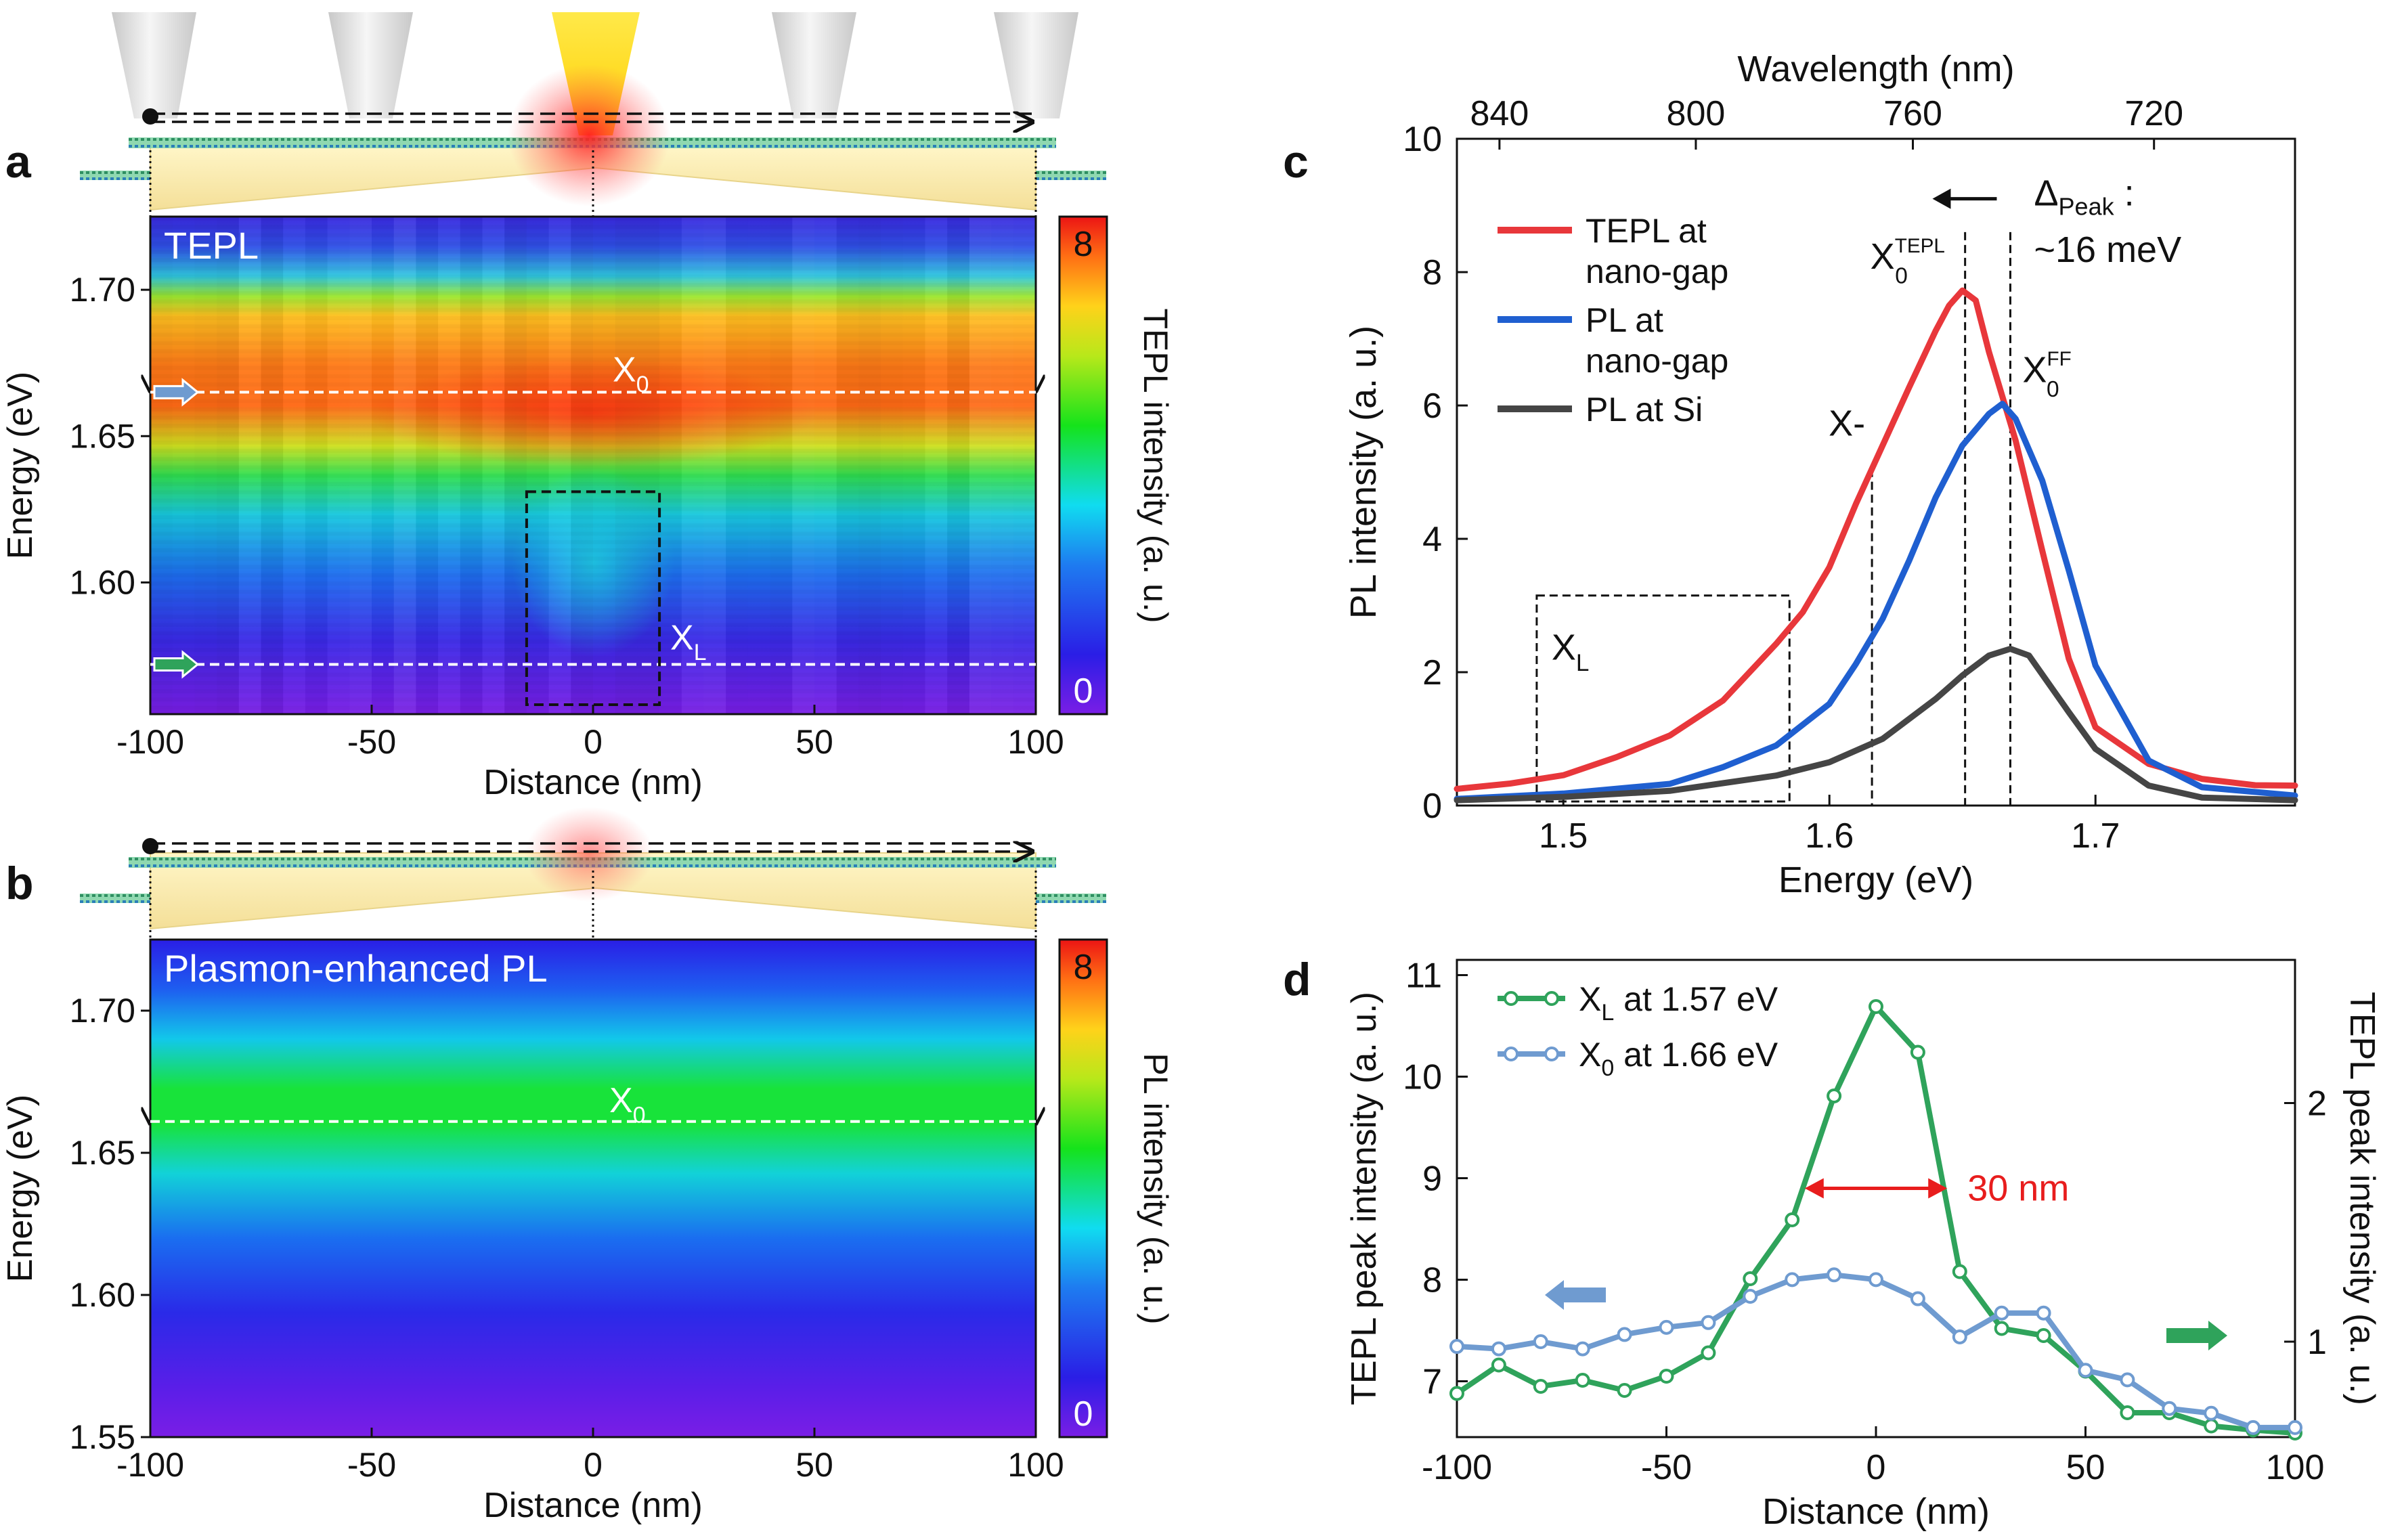 Image resolution: width=2381 pixels, height=1540 pixels. Describe the element at coordinates (1814, 1189) in the screenshot. I see `fwhm-arrow-left-icon` at that location.